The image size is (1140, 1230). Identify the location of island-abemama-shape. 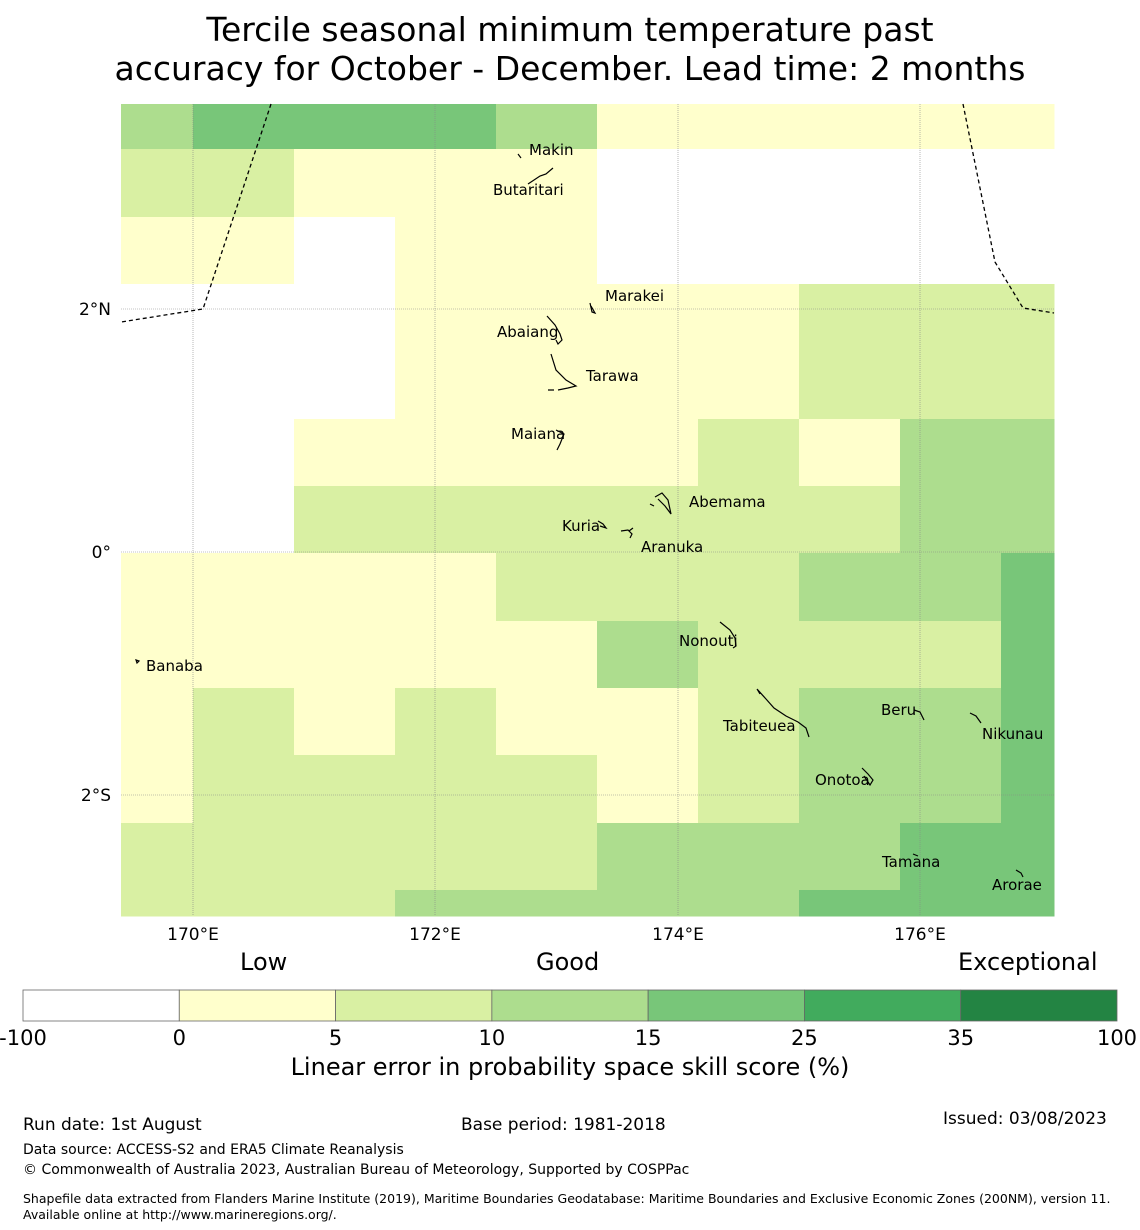
(660, 503).